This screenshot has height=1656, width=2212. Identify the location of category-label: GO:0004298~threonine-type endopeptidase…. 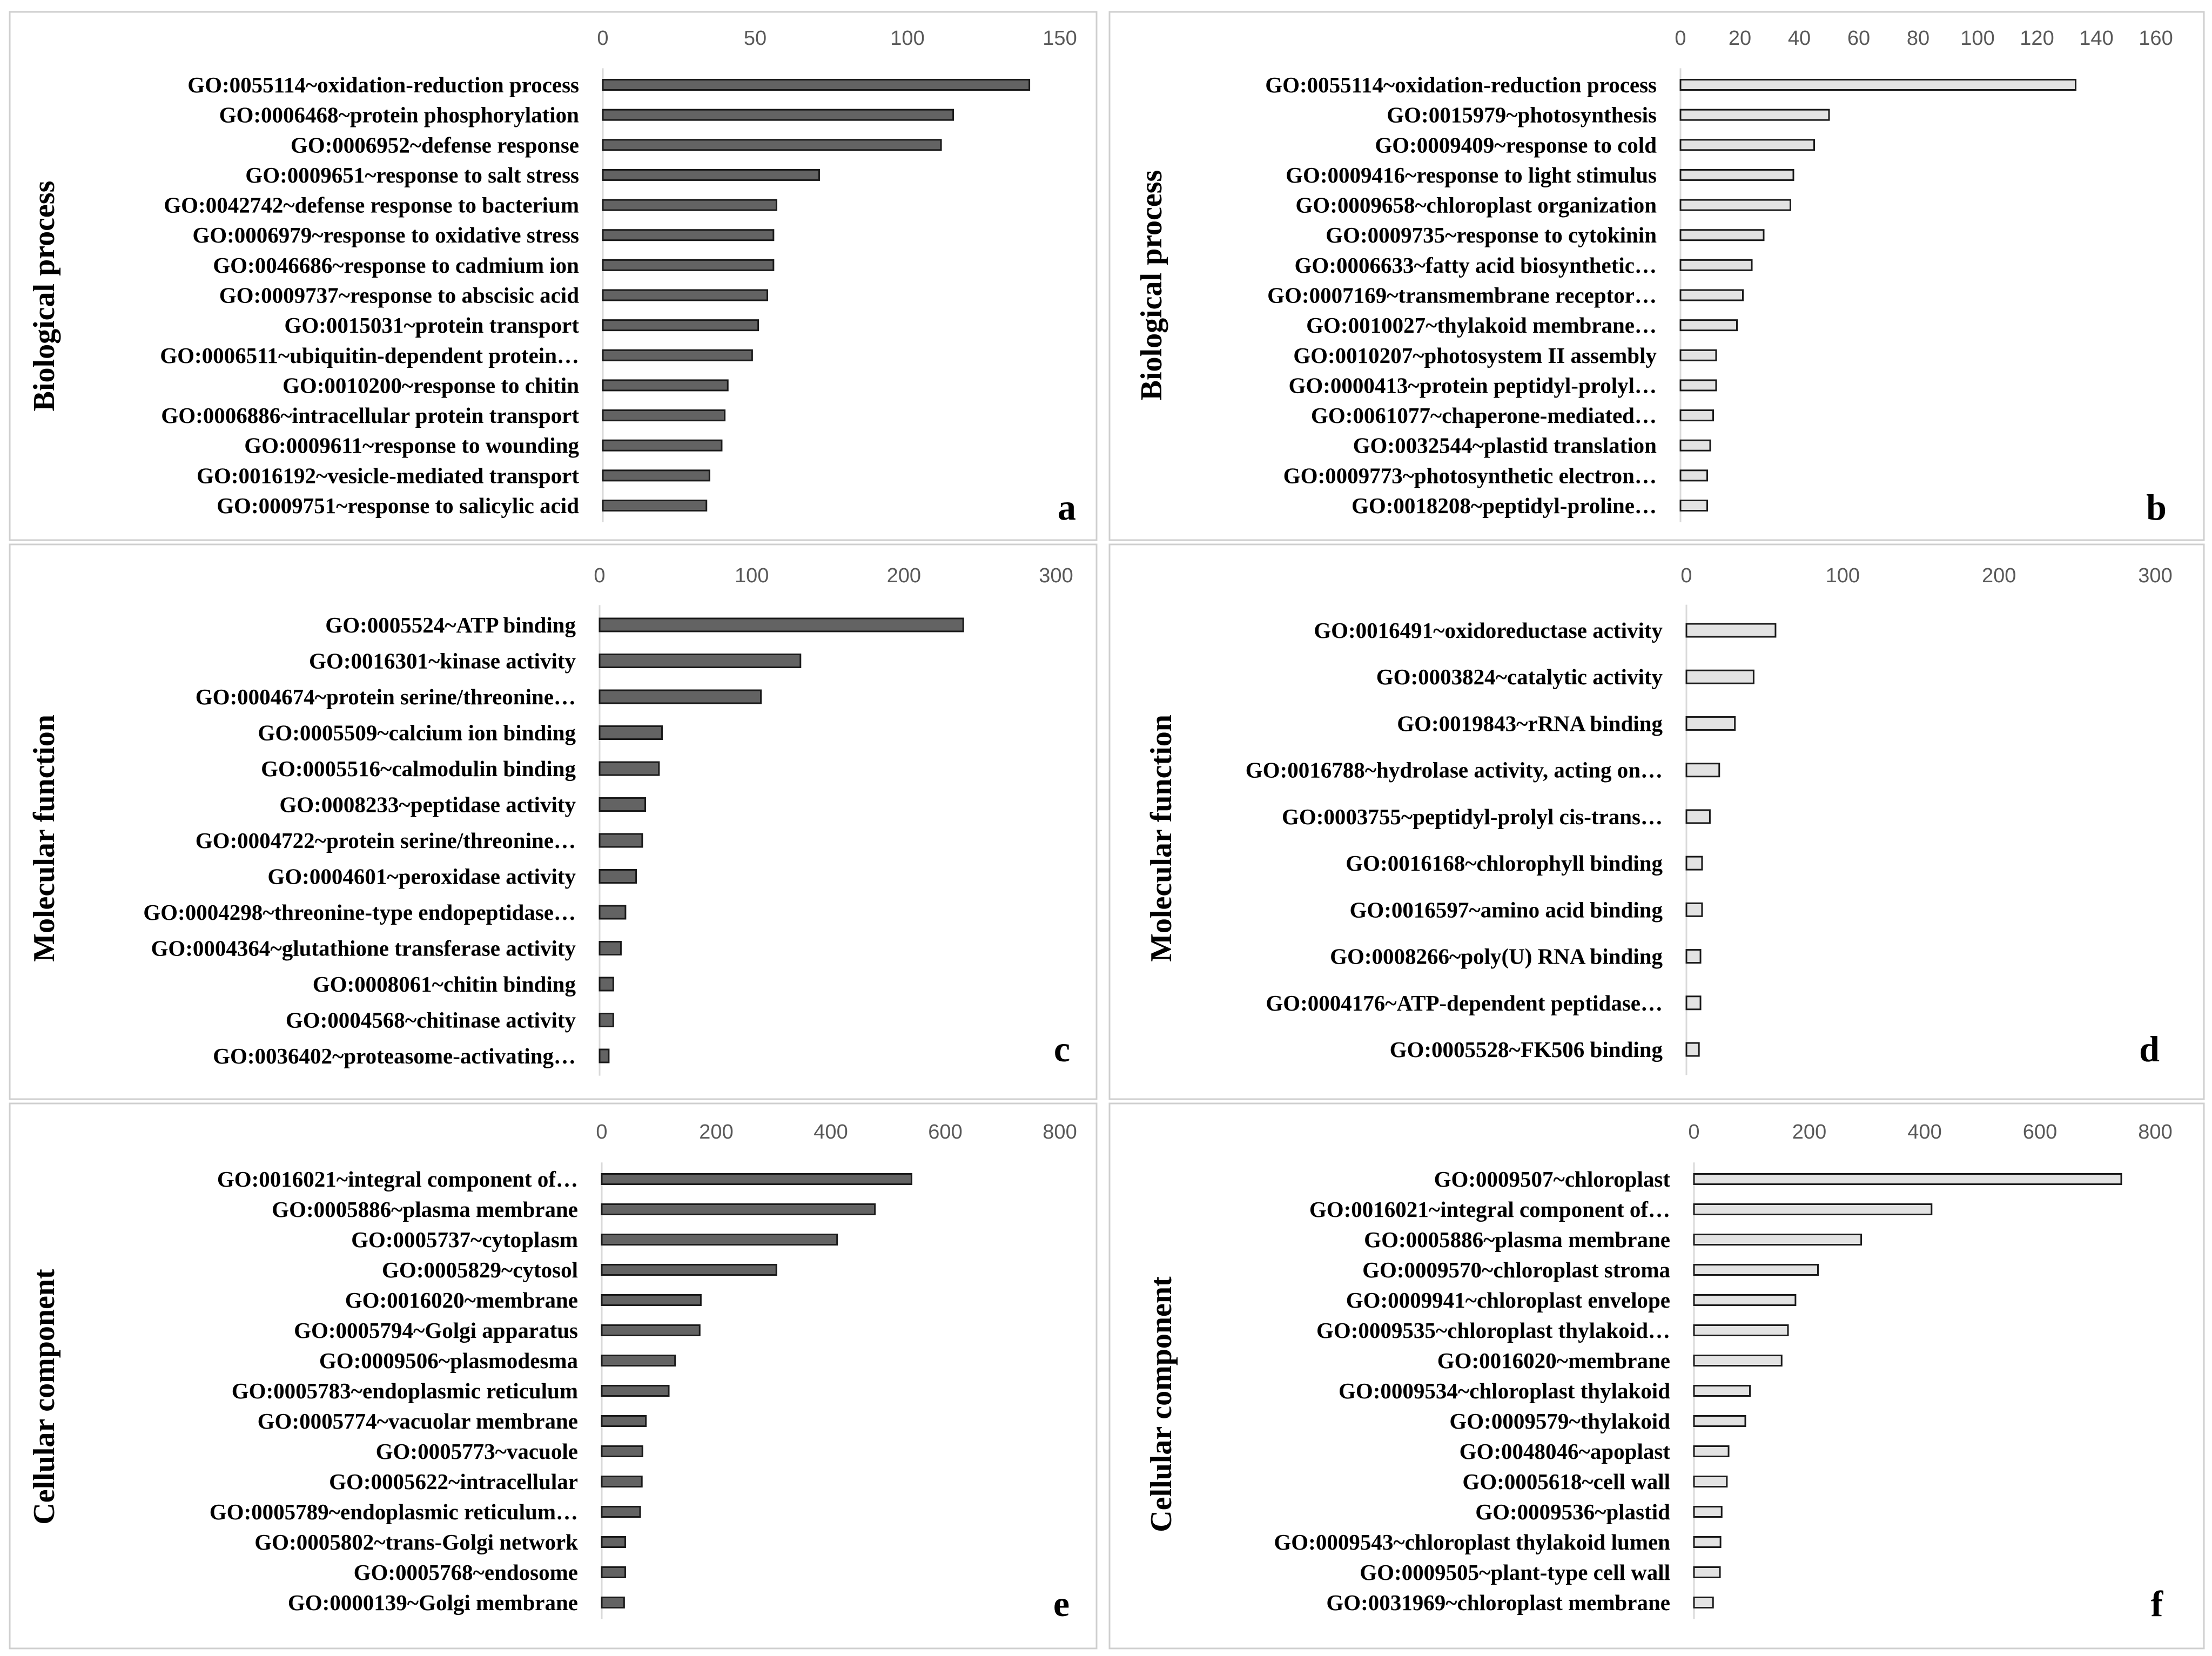
(359, 912).